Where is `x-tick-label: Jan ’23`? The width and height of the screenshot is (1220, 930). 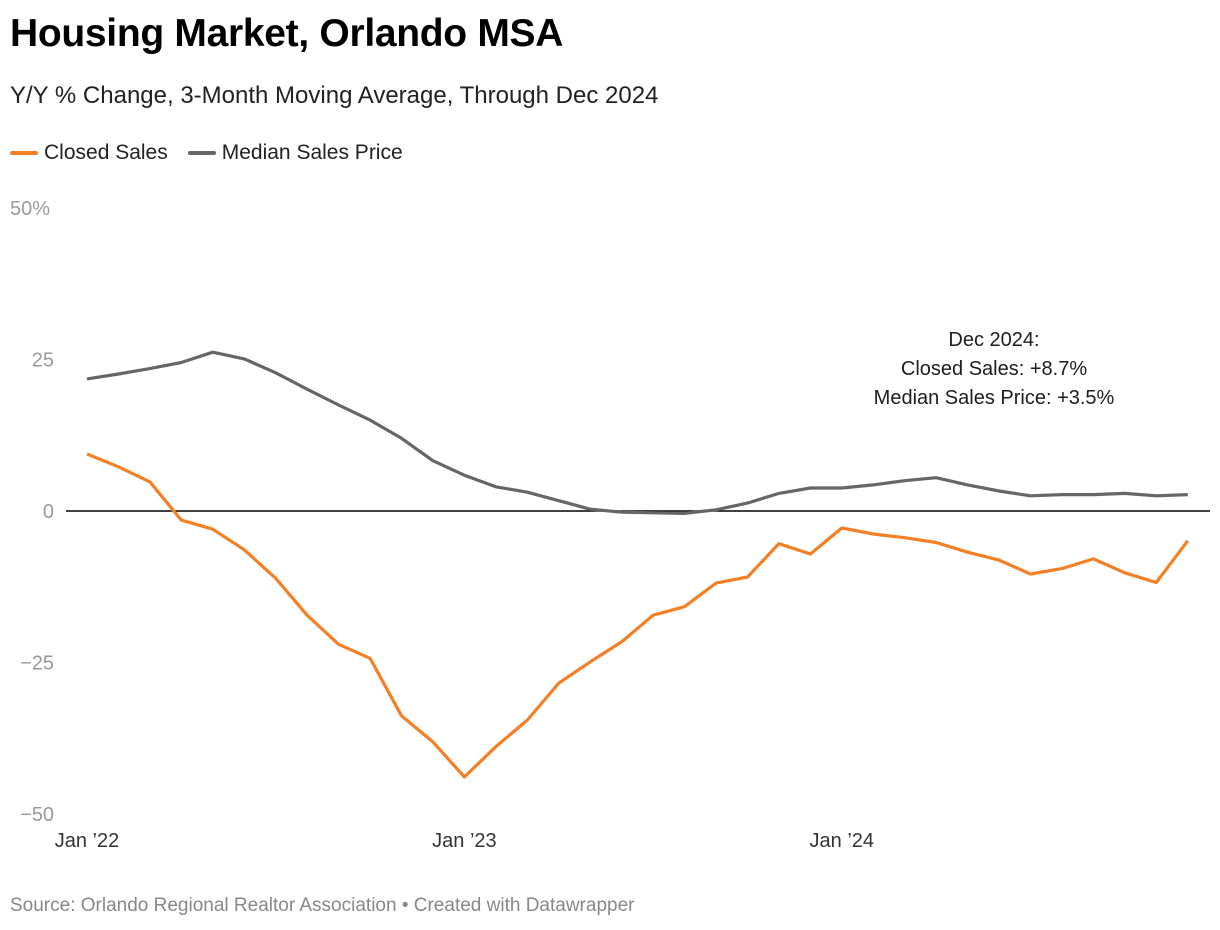 x-tick-label: Jan ’23 is located at coordinates (464, 841).